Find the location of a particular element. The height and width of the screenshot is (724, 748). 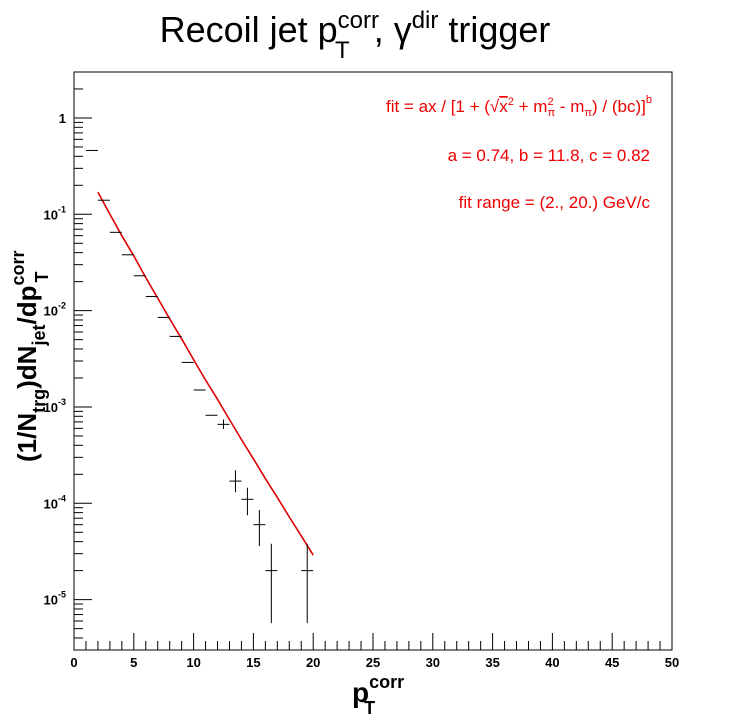

fit-formula-p2: ) / (bc)] is located at coordinates (619, 106).